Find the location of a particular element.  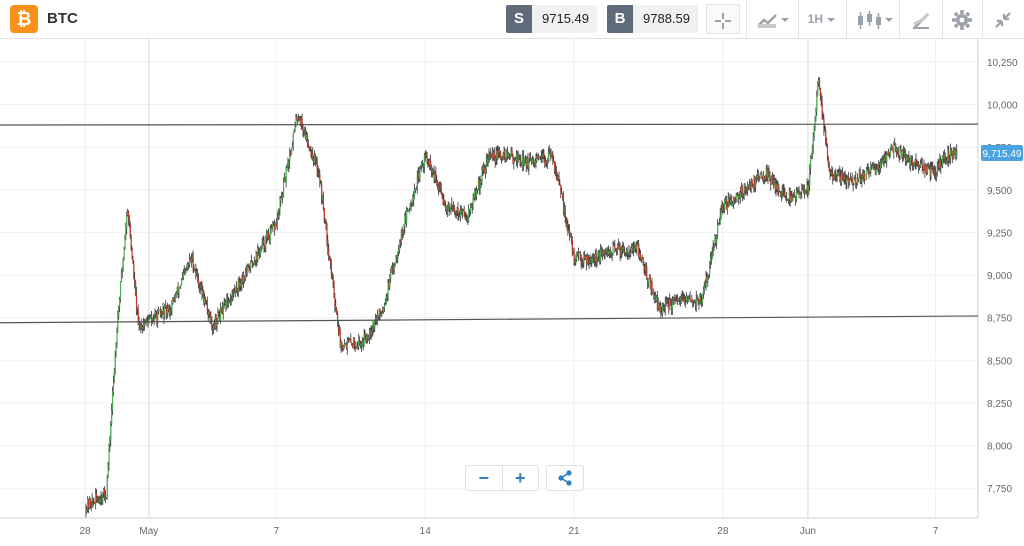

y-tick-label: 9,500 is located at coordinates (999, 191).